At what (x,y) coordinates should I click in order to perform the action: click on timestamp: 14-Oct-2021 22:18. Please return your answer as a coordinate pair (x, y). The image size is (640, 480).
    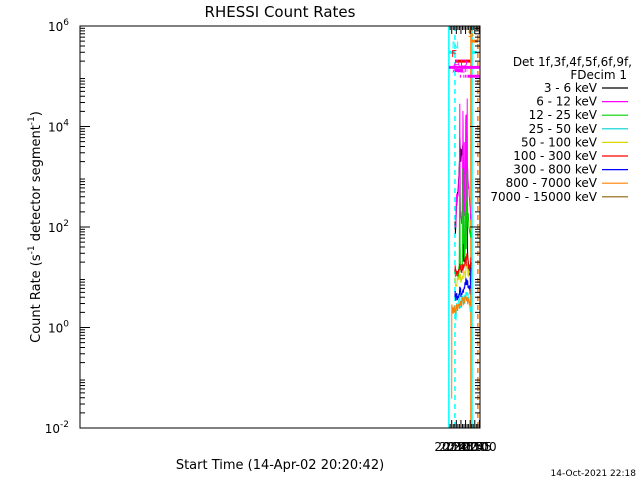
    Looking at the image, I should click on (594, 474).